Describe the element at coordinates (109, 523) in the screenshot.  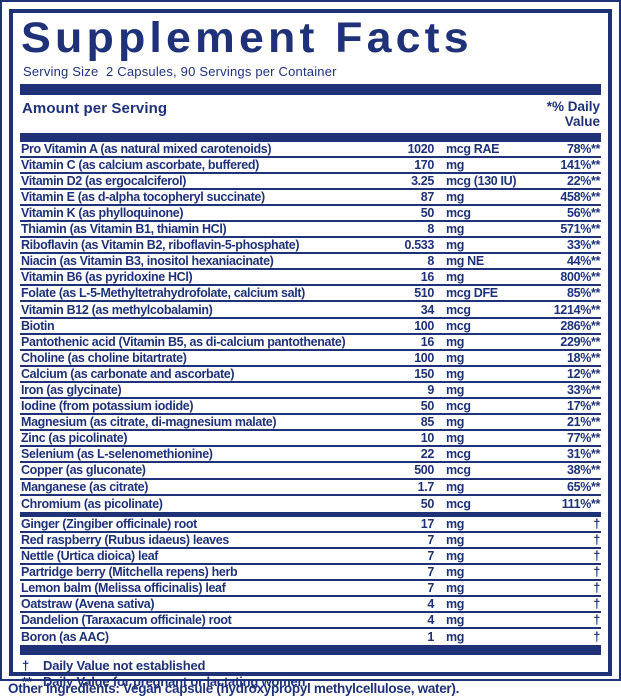
I see `ingredient-name: Ginger (Zingiber officinale) root` at that location.